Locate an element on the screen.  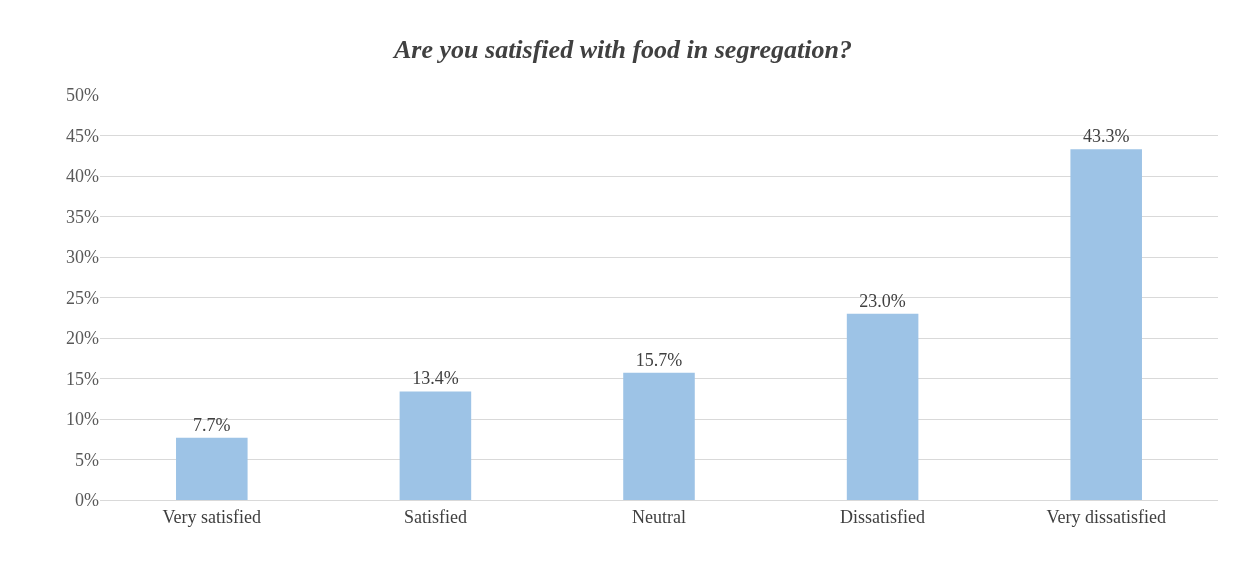
data-label: 23.0% is located at coordinates (882, 300).